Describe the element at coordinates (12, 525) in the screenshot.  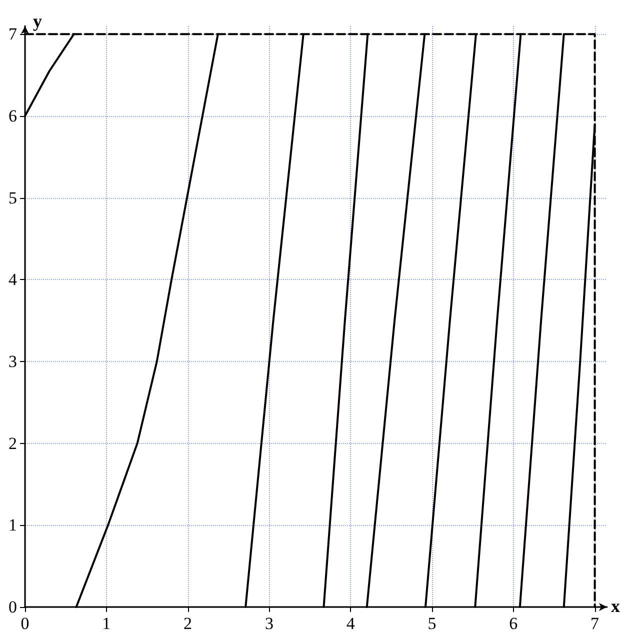
I see `y-tick-label: 1` at that location.